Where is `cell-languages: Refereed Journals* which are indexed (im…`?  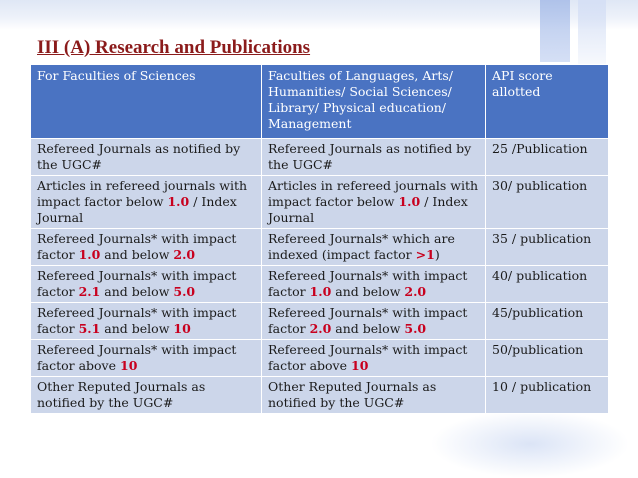 cell-languages: Refereed Journals* which are indexed (im… is located at coordinates (373, 247).